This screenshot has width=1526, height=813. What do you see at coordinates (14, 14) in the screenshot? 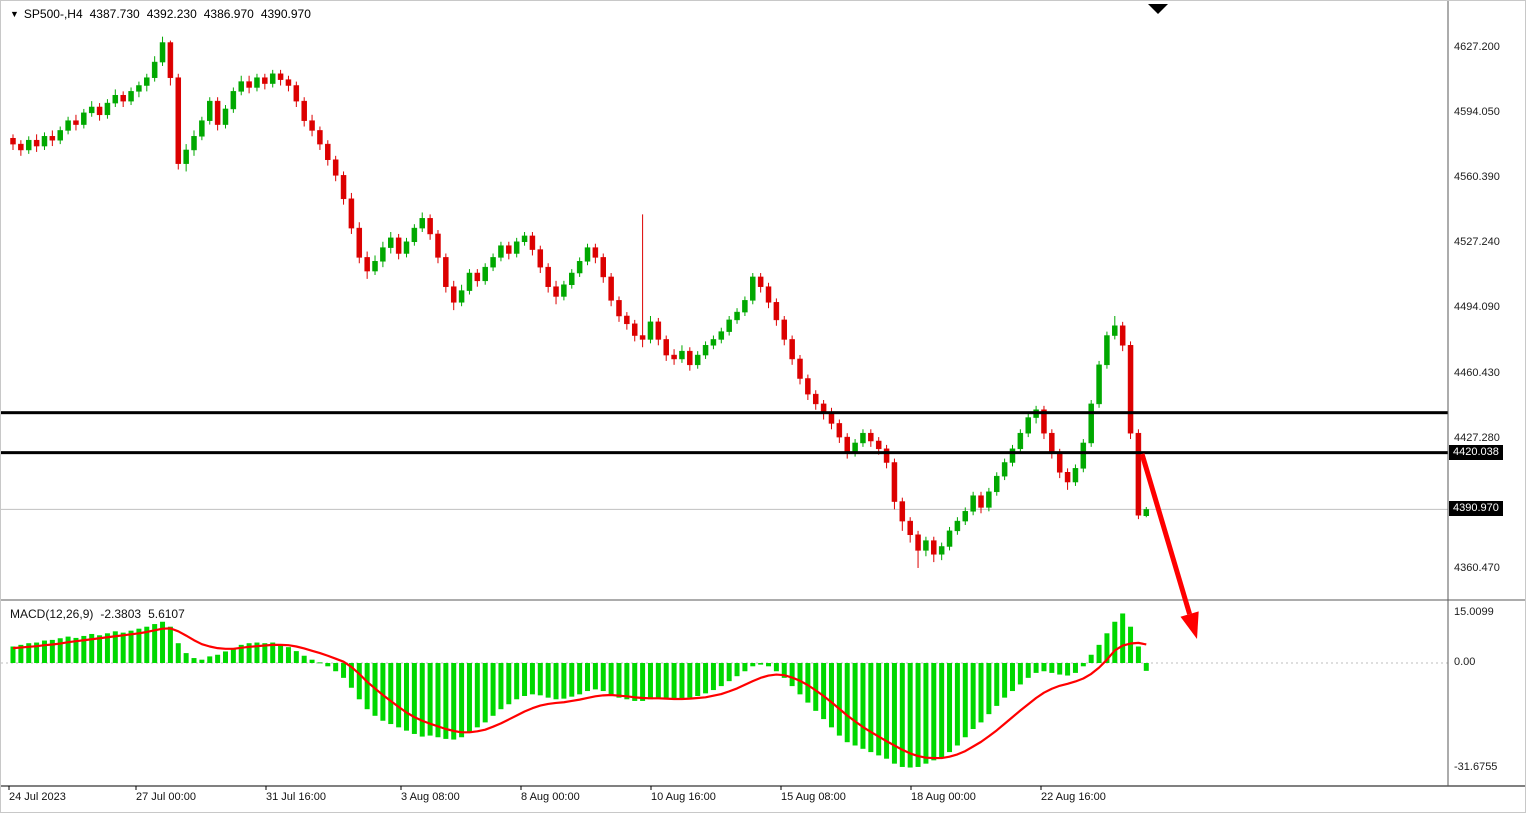
I see `symbol-dropdown-icon: ▼` at bounding box center [14, 14].